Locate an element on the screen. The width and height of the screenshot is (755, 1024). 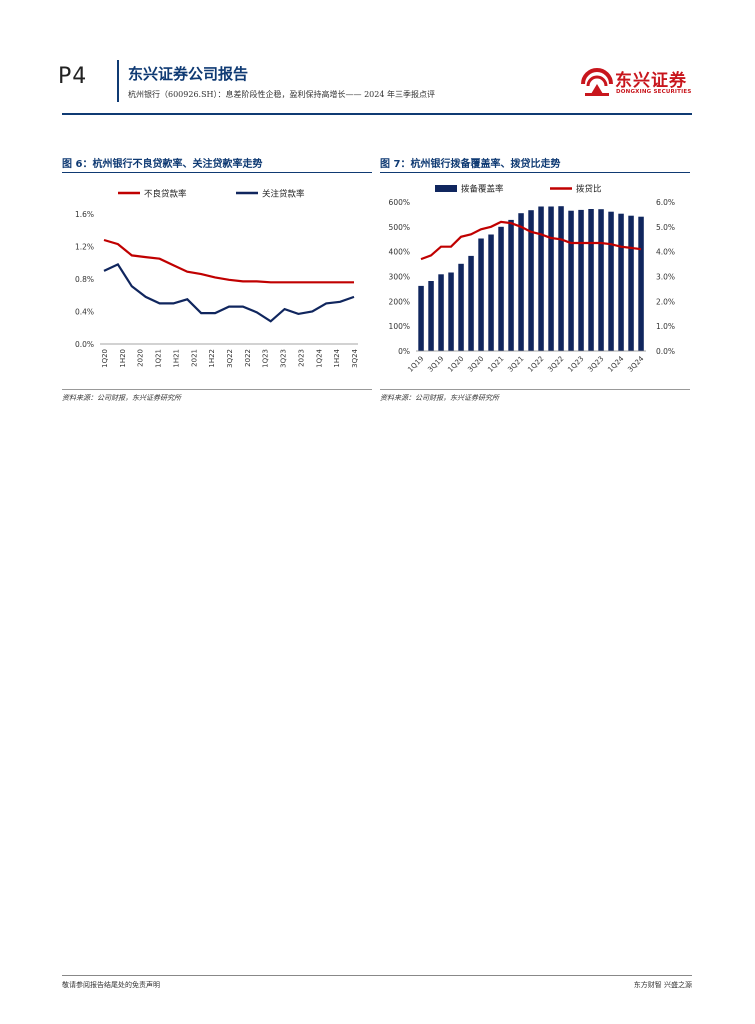
y-right-tick-label: 1.0% is located at coordinates (665, 326).